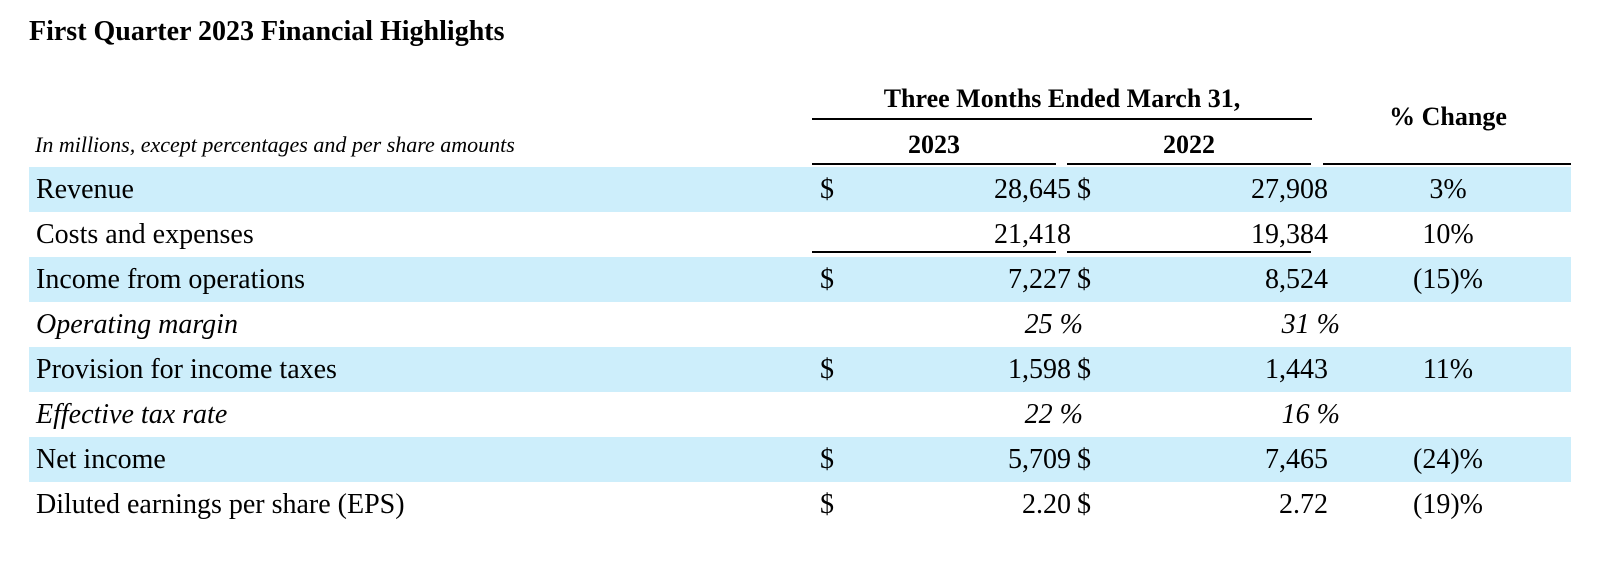  Describe the element at coordinates (132, 414) in the screenshot. I see `row-label: Effective tax rate` at that location.